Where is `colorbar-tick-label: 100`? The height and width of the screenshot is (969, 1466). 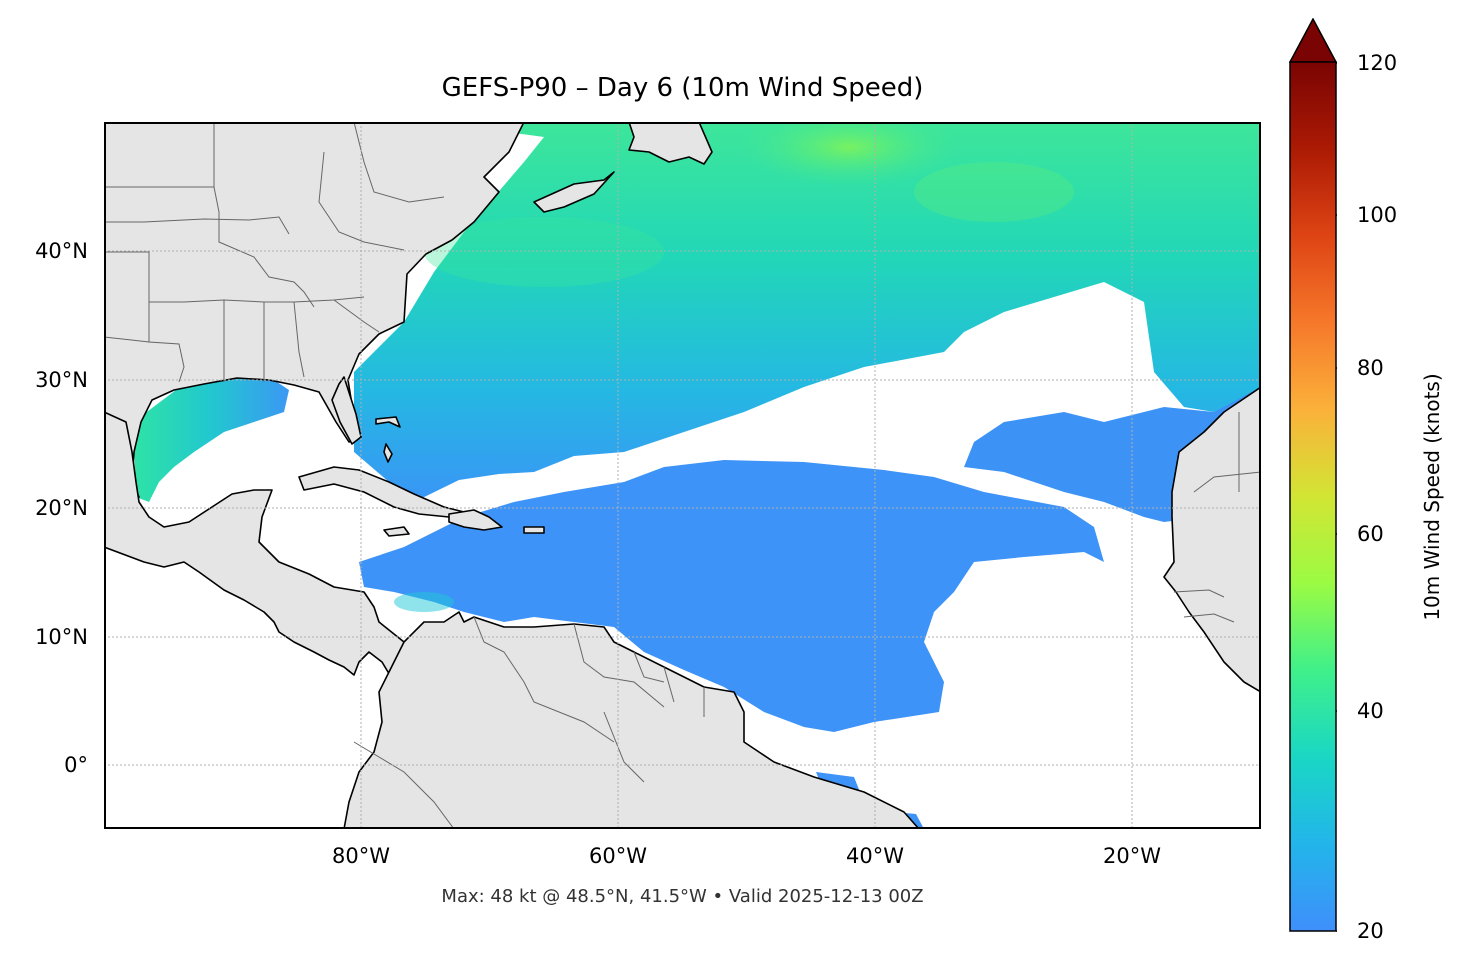 colorbar-tick-label: 100 is located at coordinates (1377, 215).